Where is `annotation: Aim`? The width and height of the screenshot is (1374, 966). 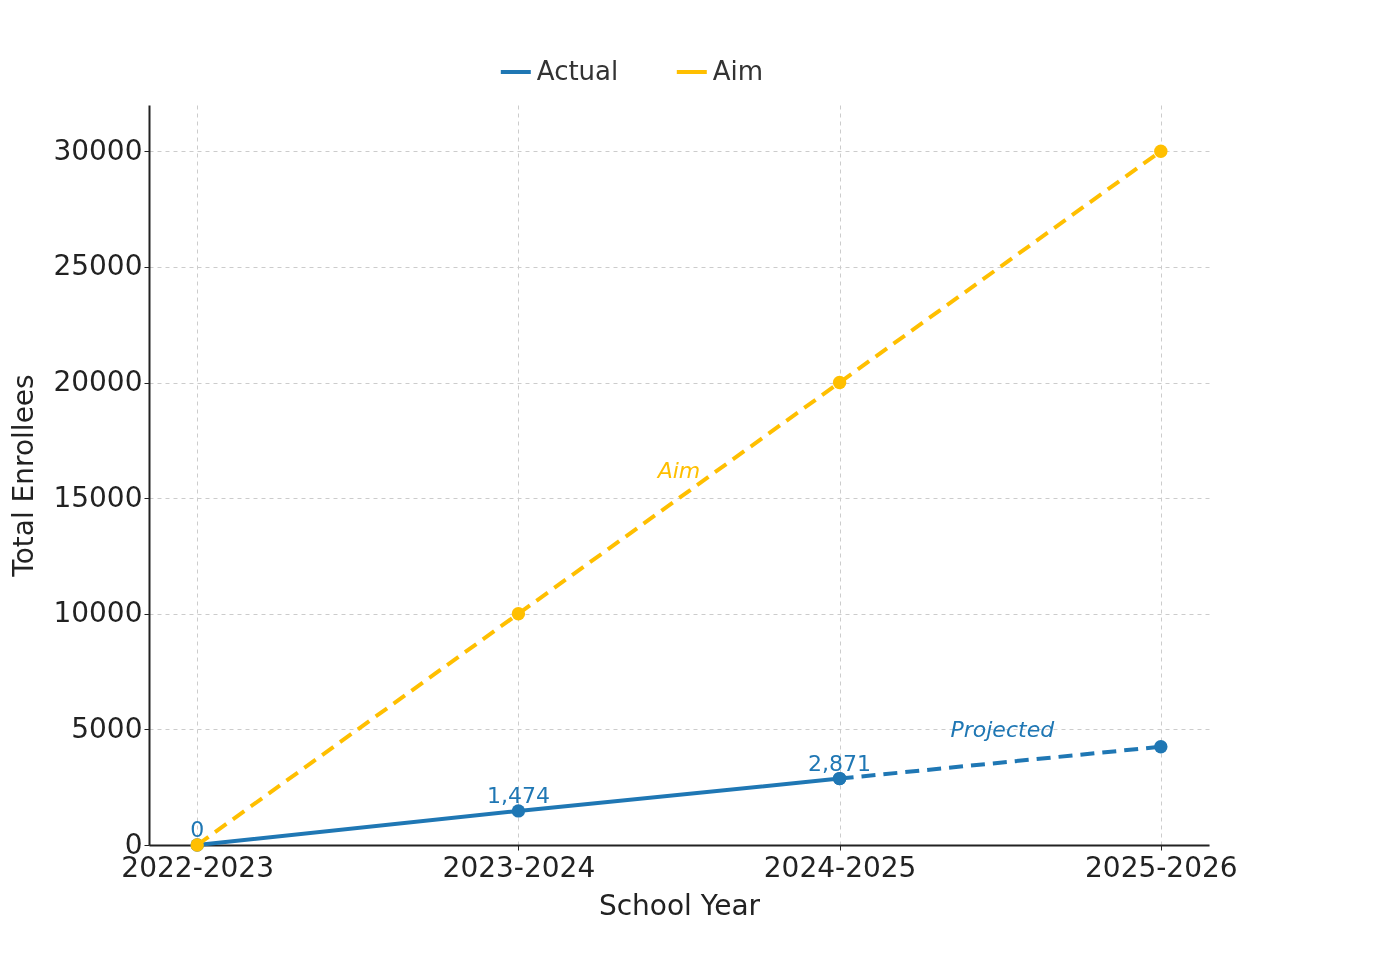
annotation: Aim is located at coordinates (678, 471).